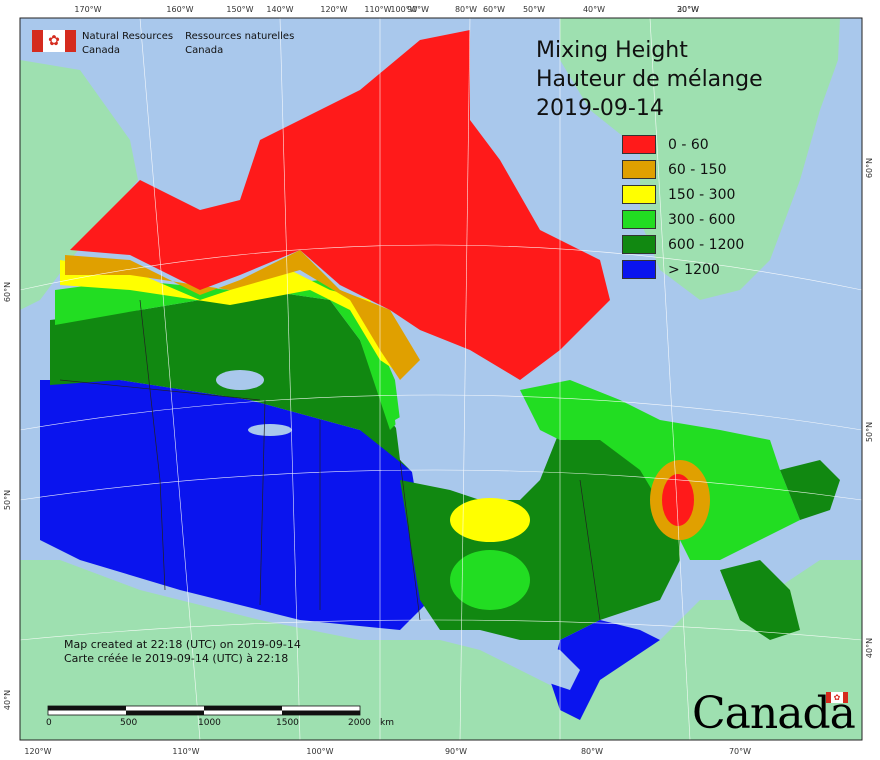 The height and width of the screenshot is (760, 880). What do you see at coordinates (494, 9) in the screenshot?
I see `tick-label: 60°W` at bounding box center [494, 9].